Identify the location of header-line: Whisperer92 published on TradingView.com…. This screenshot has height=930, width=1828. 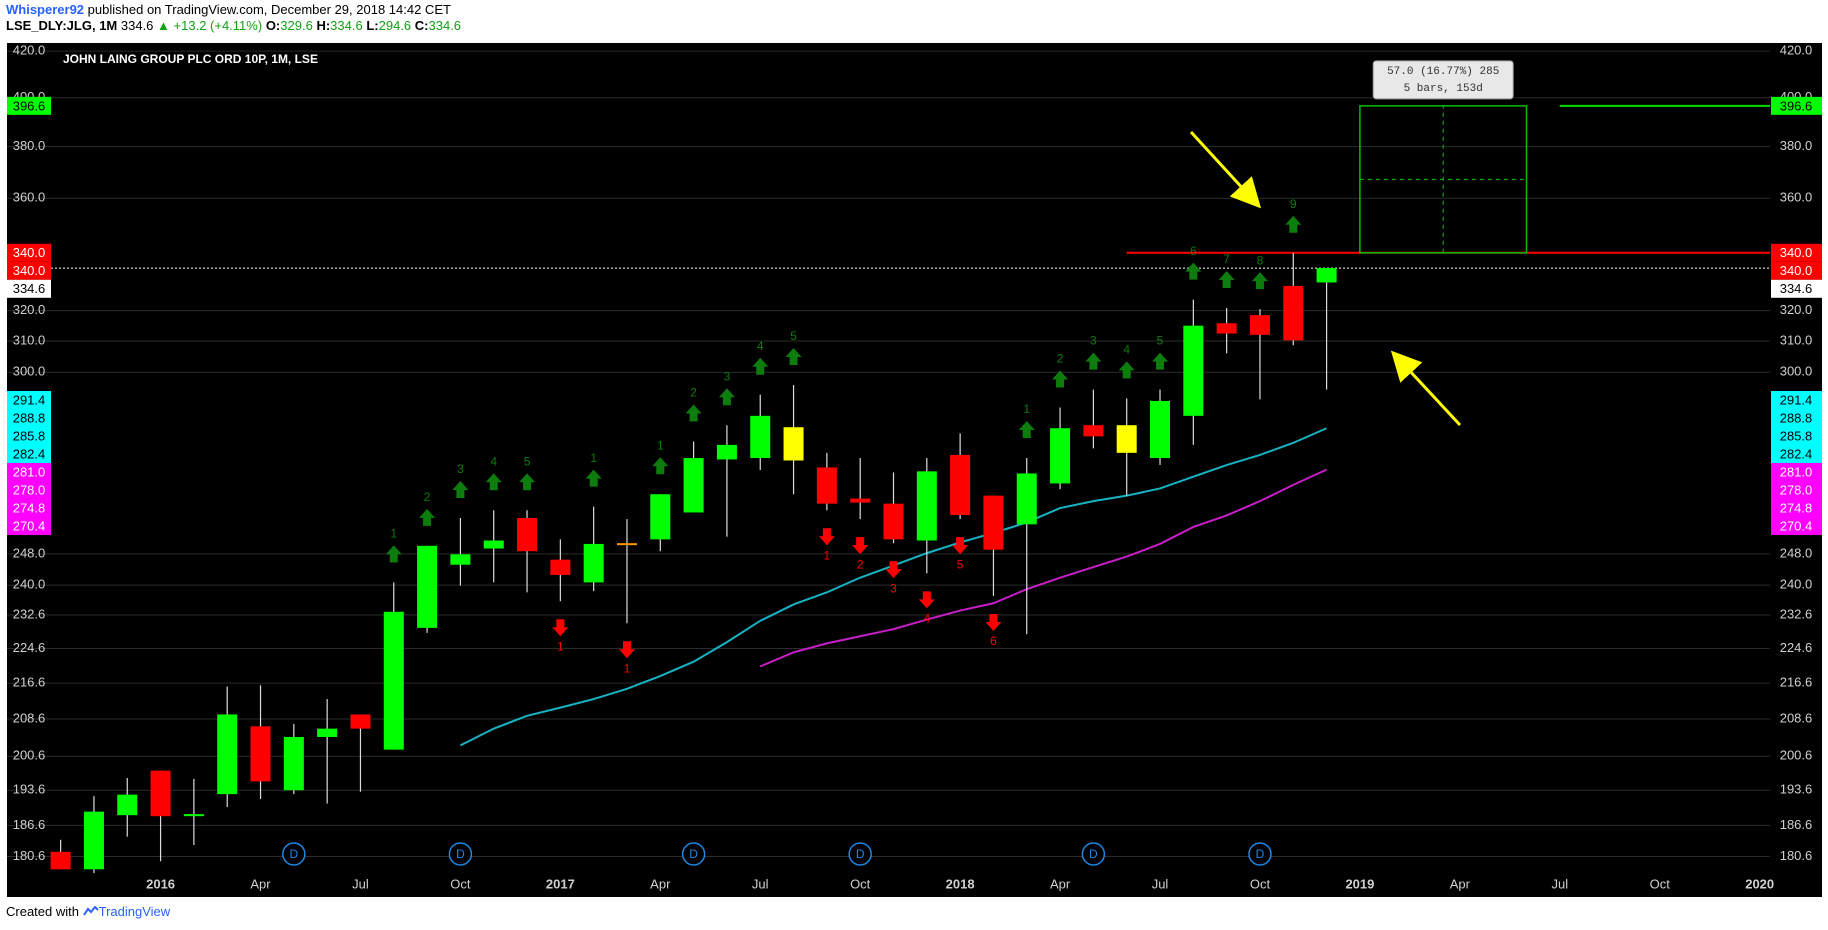
(233, 10).